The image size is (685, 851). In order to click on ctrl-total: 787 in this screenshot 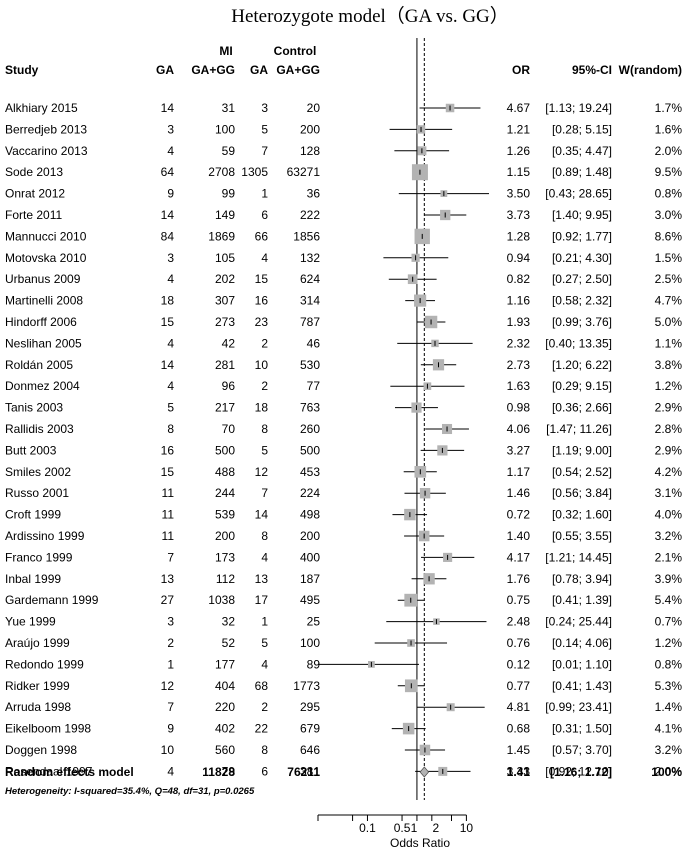, I will do `click(310, 322)`.